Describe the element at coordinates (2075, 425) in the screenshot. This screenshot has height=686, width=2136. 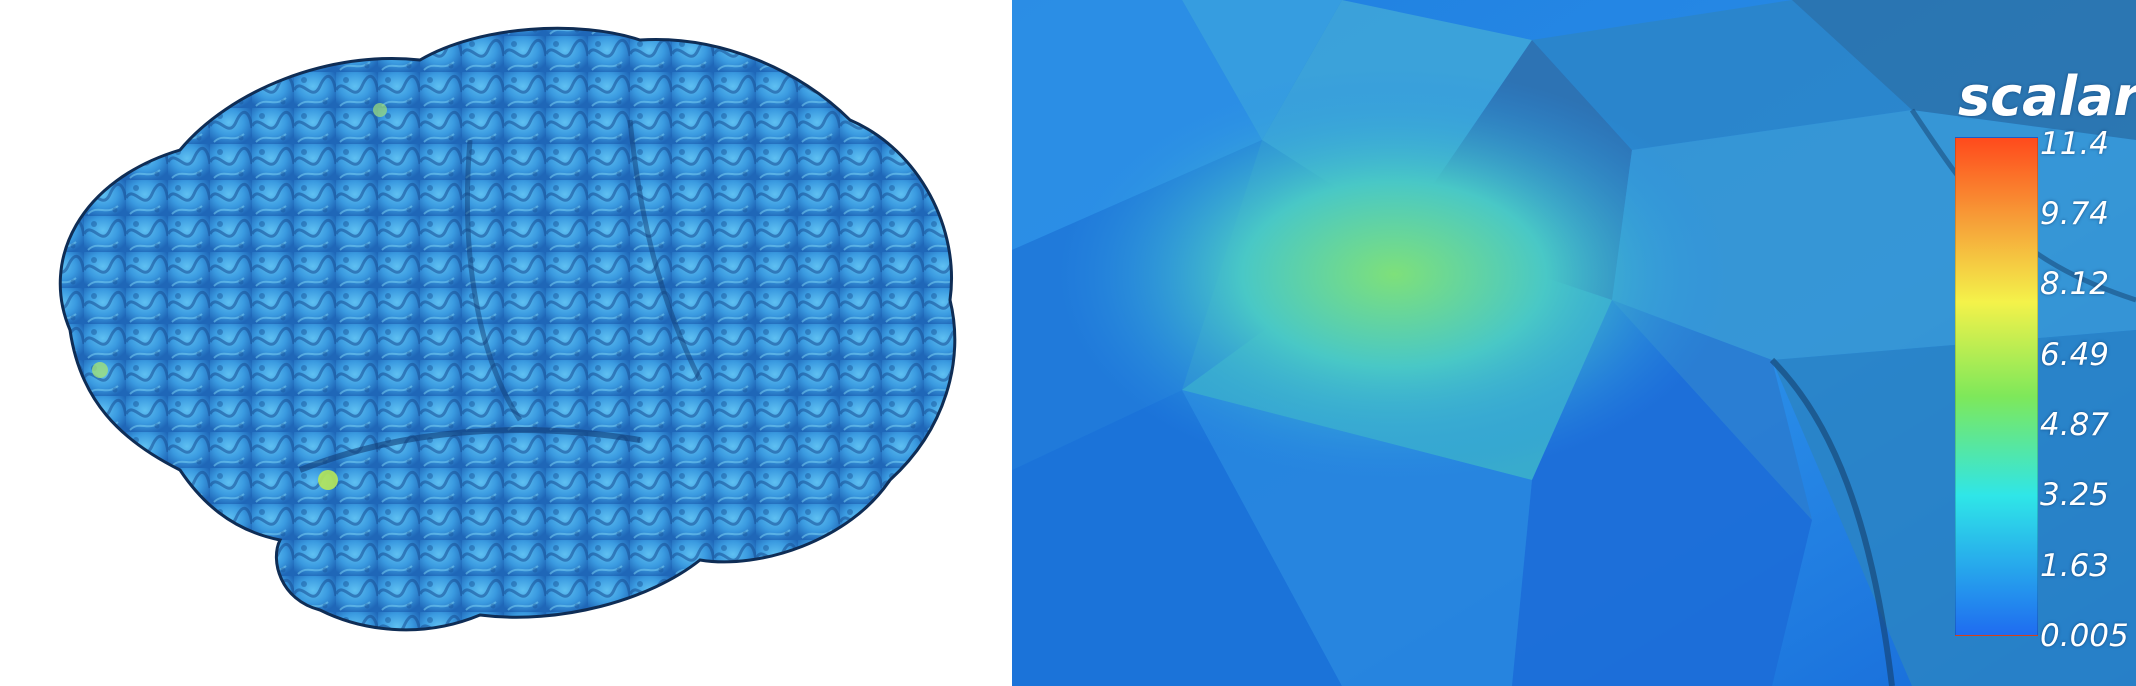
I see `scalar-tick-label: 4.87` at that location.